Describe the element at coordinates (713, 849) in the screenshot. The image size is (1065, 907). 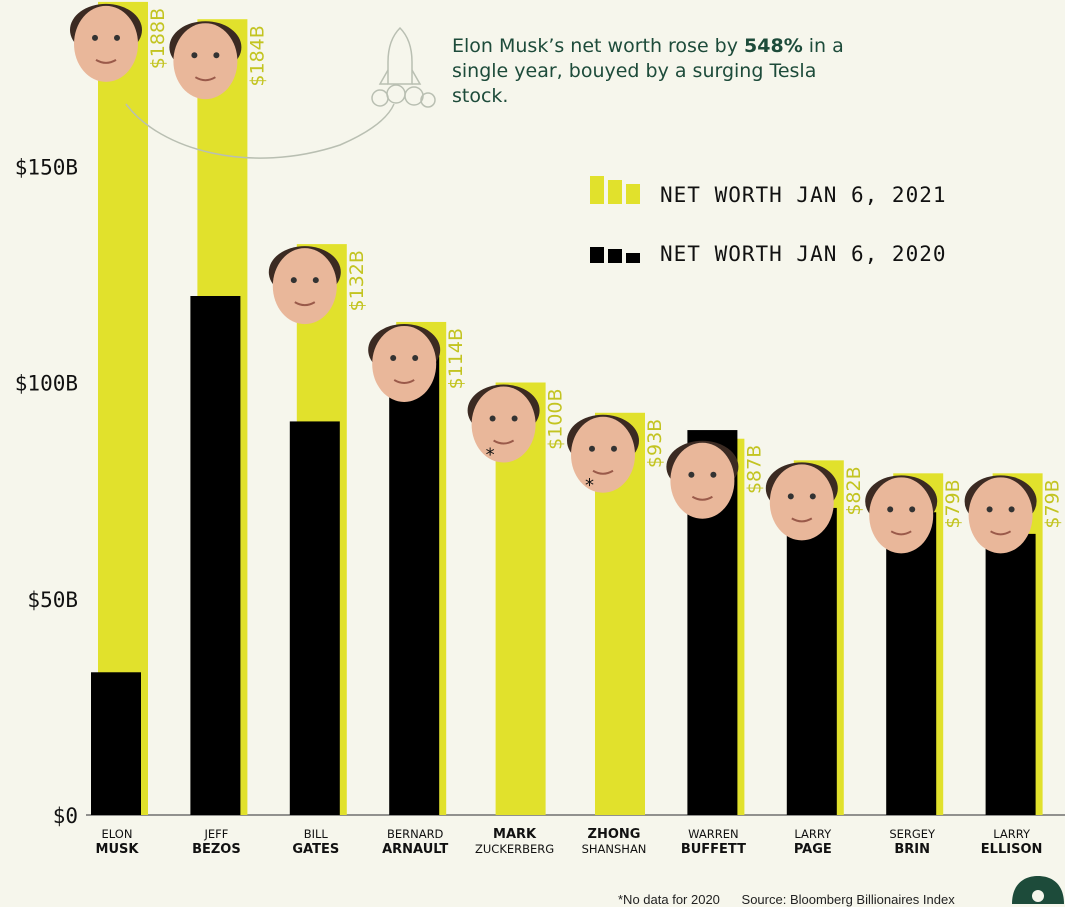
I see `category-last-name: BUFFETT` at that location.